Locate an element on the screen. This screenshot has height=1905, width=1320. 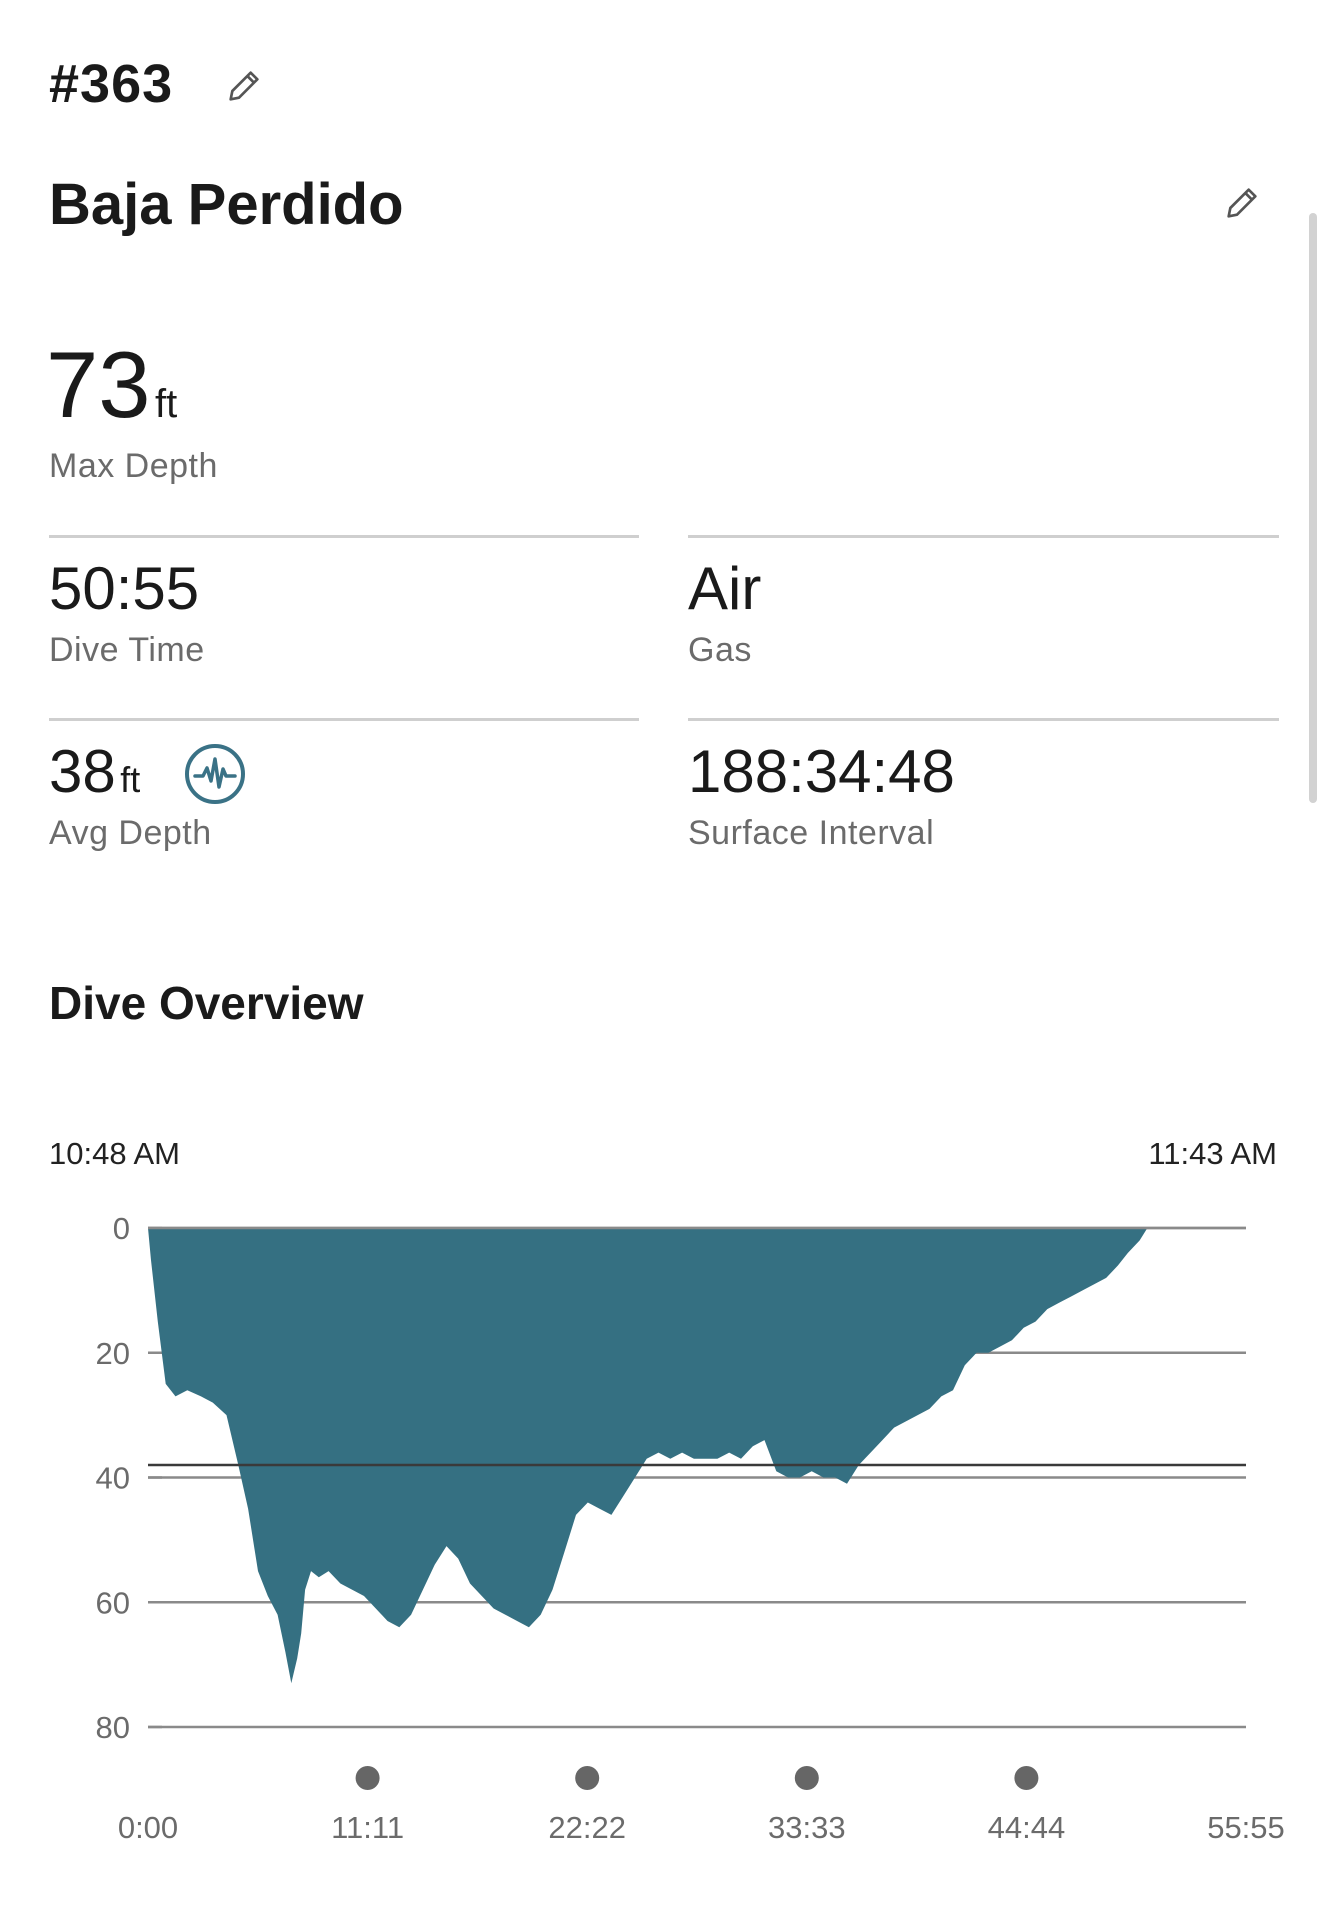
surface-interval-value: 188:34:48 is located at coordinates (821, 771).